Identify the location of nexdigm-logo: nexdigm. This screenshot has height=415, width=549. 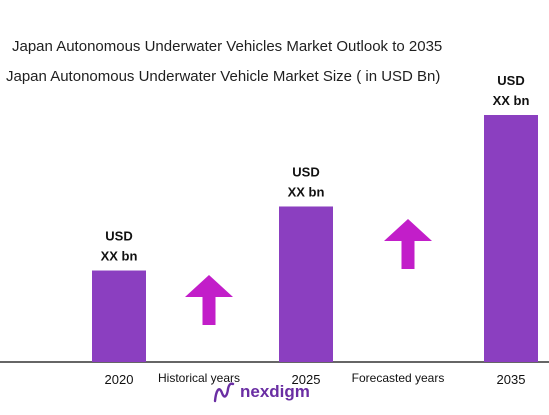
(261, 392).